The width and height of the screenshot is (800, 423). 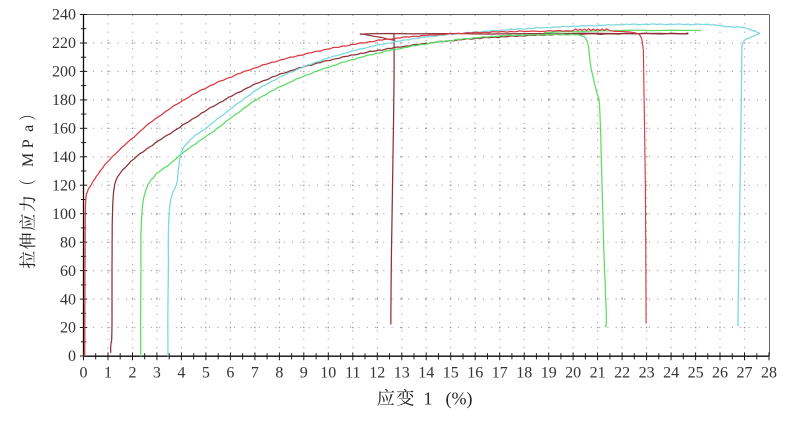 What do you see at coordinates (328, 373) in the screenshot?
I see `svg-text: 10` at bounding box center [328, 373].